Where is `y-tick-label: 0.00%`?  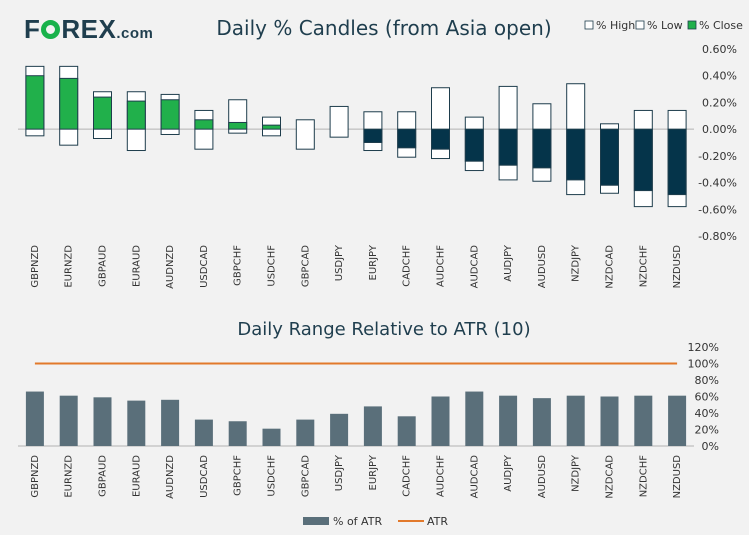
y-tick-label: 0.00% is located at coordinates (719, 129).